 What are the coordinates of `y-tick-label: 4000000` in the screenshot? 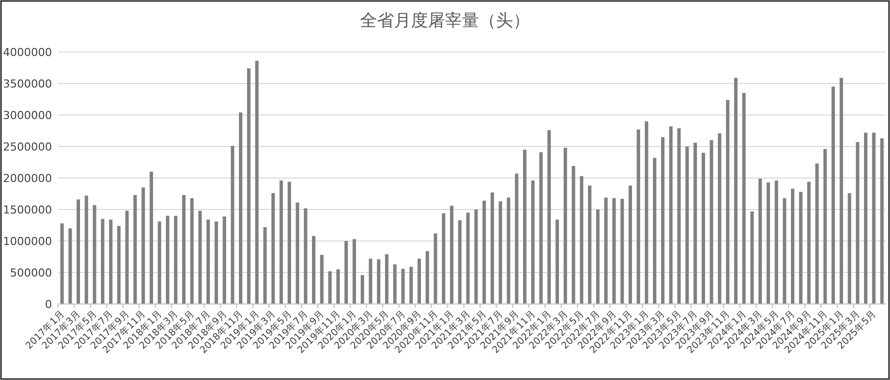 It's located at (27, 52).